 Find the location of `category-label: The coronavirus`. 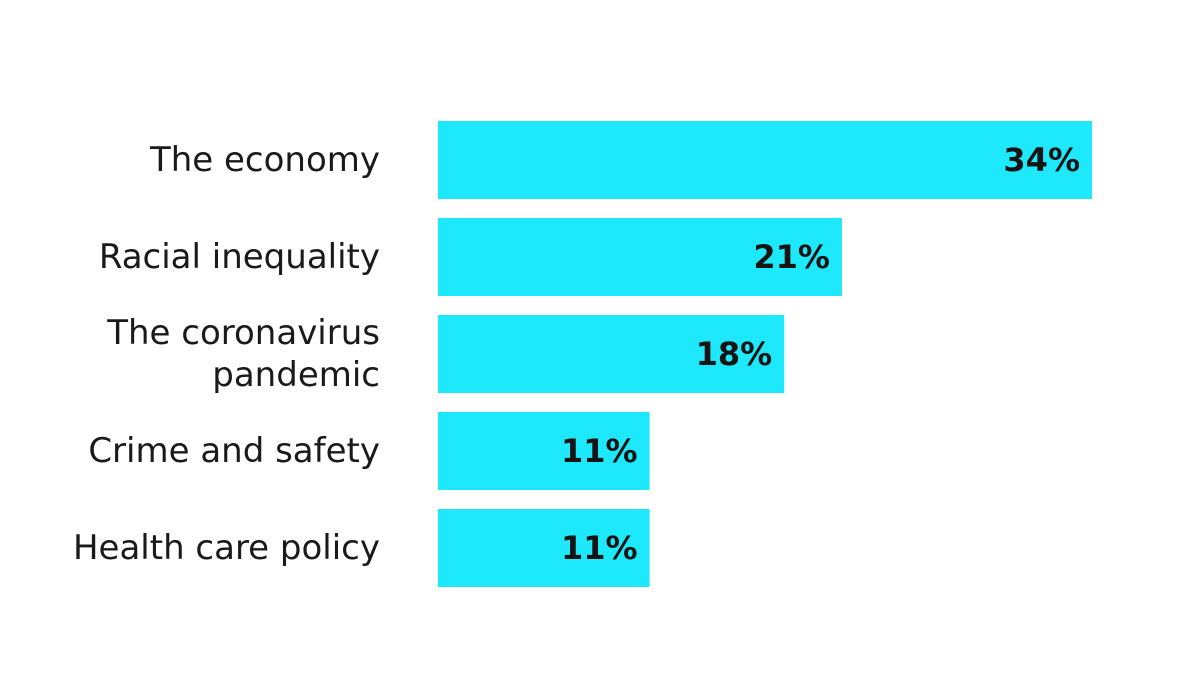

category-label: The coronavirus is located at coordinates (243, 333).